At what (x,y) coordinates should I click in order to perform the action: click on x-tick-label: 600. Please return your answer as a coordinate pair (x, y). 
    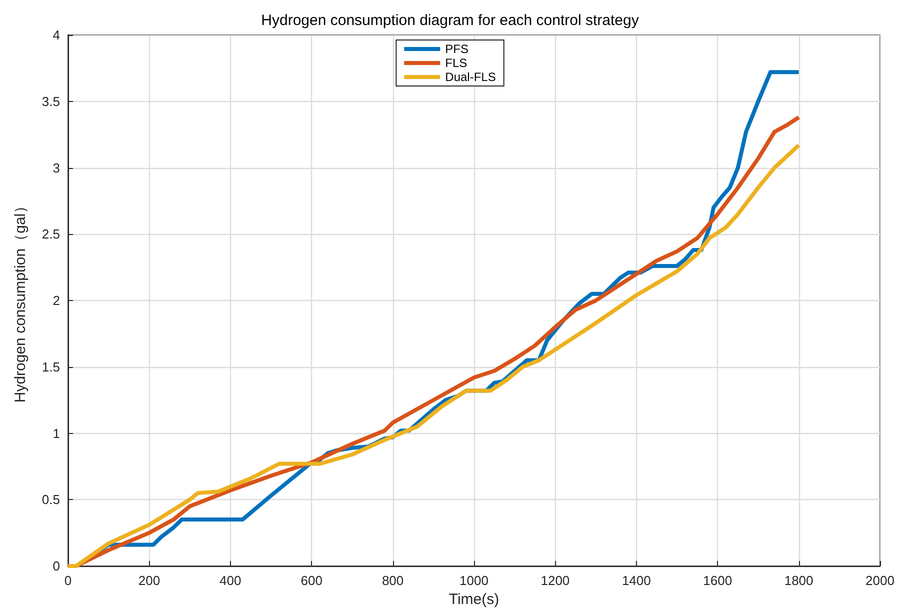
    Looking at the image, I should click on (311, 580).